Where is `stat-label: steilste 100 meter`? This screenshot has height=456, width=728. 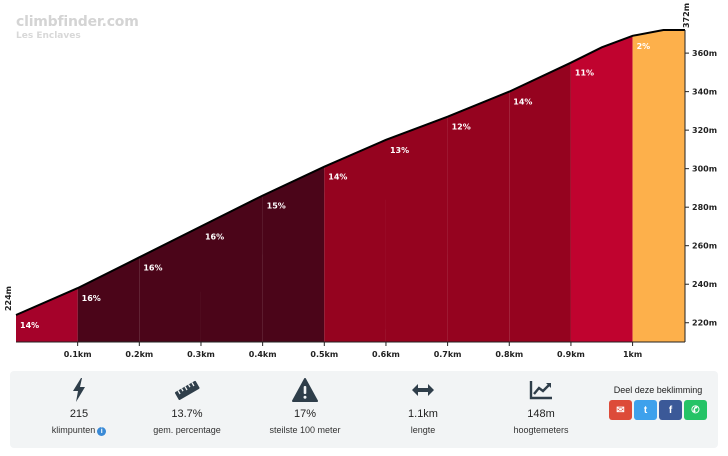
stat-label: steilste 100 meter is located at coordinates (305, 430).